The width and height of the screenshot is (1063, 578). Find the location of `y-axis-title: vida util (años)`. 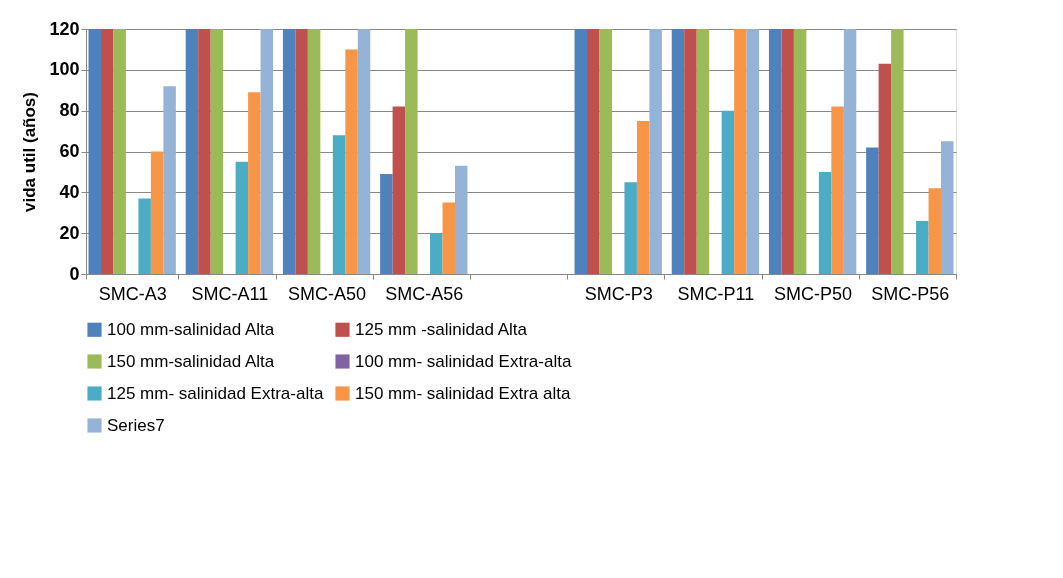

y-axis-title: vida util (años) is located at coordinates (30, 152).